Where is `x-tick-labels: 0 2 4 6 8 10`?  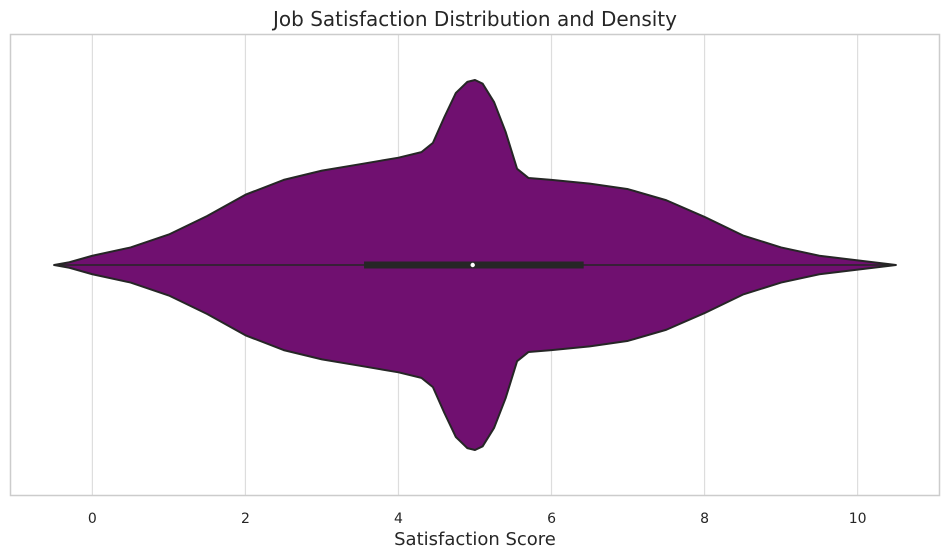
x-tick-labels: 0 2 4 6 8 10 is located at coordinates (477, 519).